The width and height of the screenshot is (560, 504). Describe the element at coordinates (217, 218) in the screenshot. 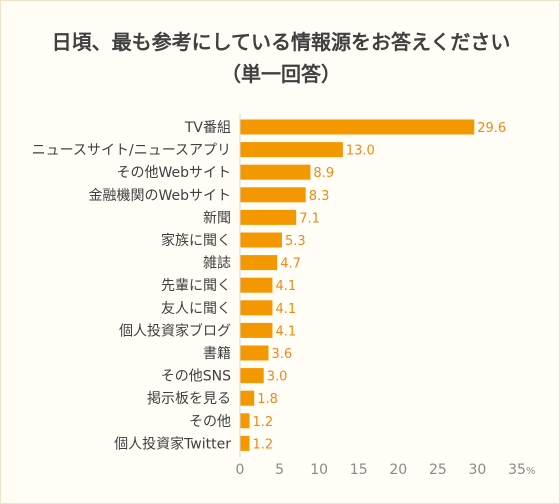

I see `category-label: 新聞` at that location.